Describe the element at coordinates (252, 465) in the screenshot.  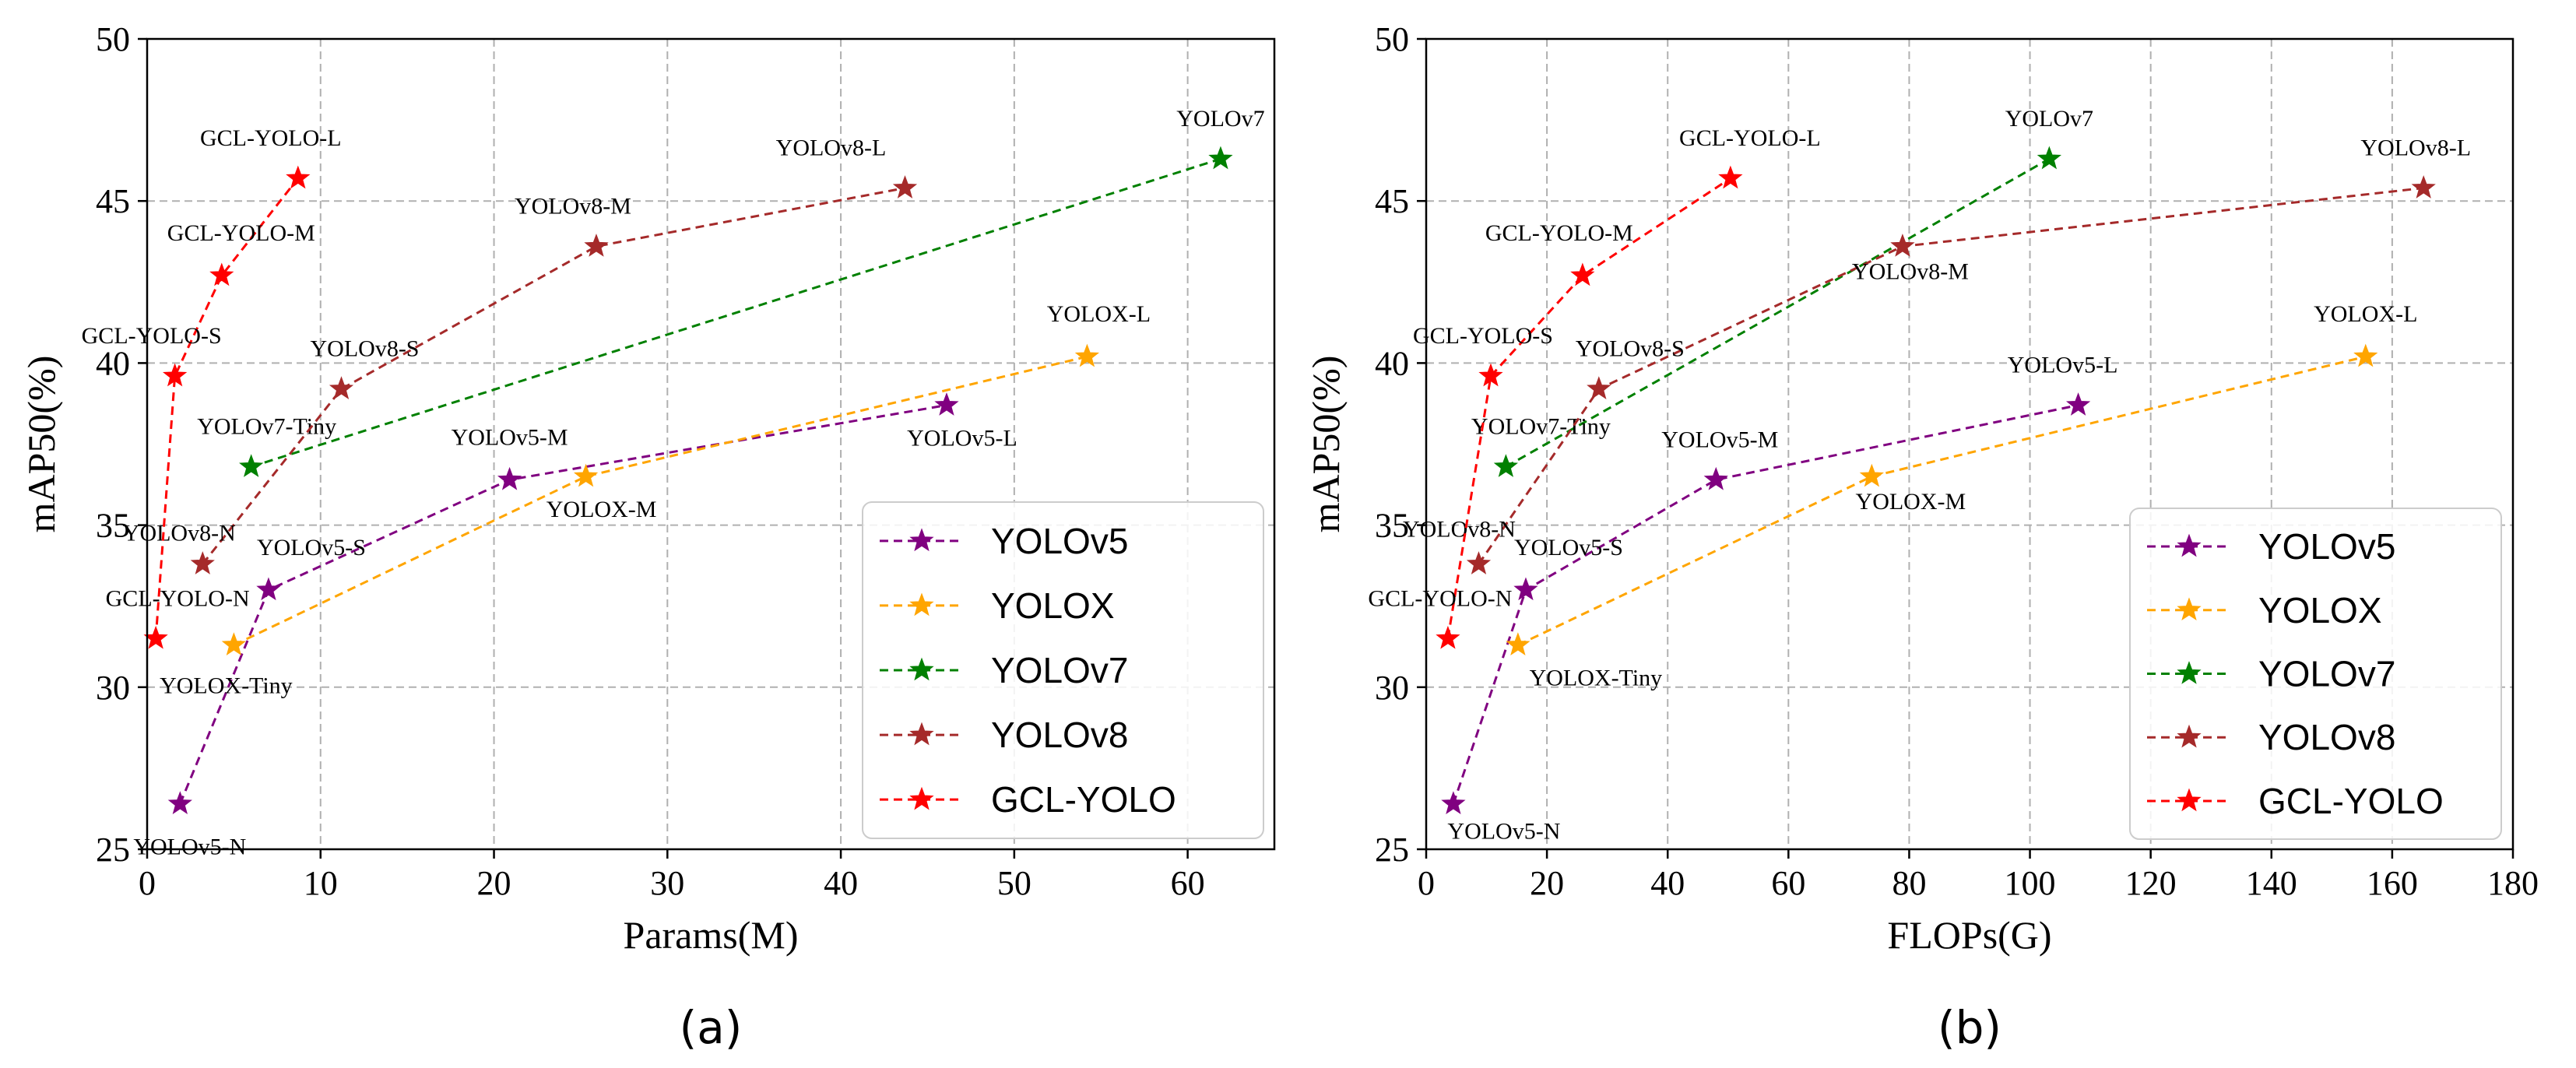
I see `data-point-yolov7-tiny` at that location.